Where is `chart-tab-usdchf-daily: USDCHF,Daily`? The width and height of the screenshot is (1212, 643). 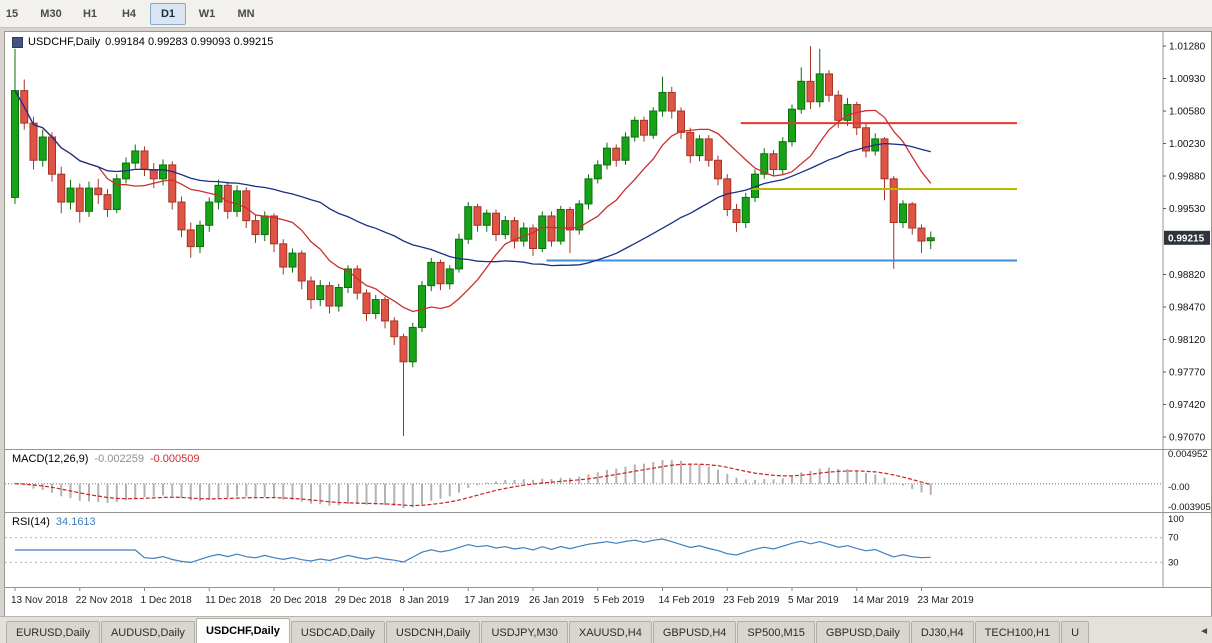 chart-tab-usdchf-daily: USDCHF,Daily is located at coordinates (242, 630).